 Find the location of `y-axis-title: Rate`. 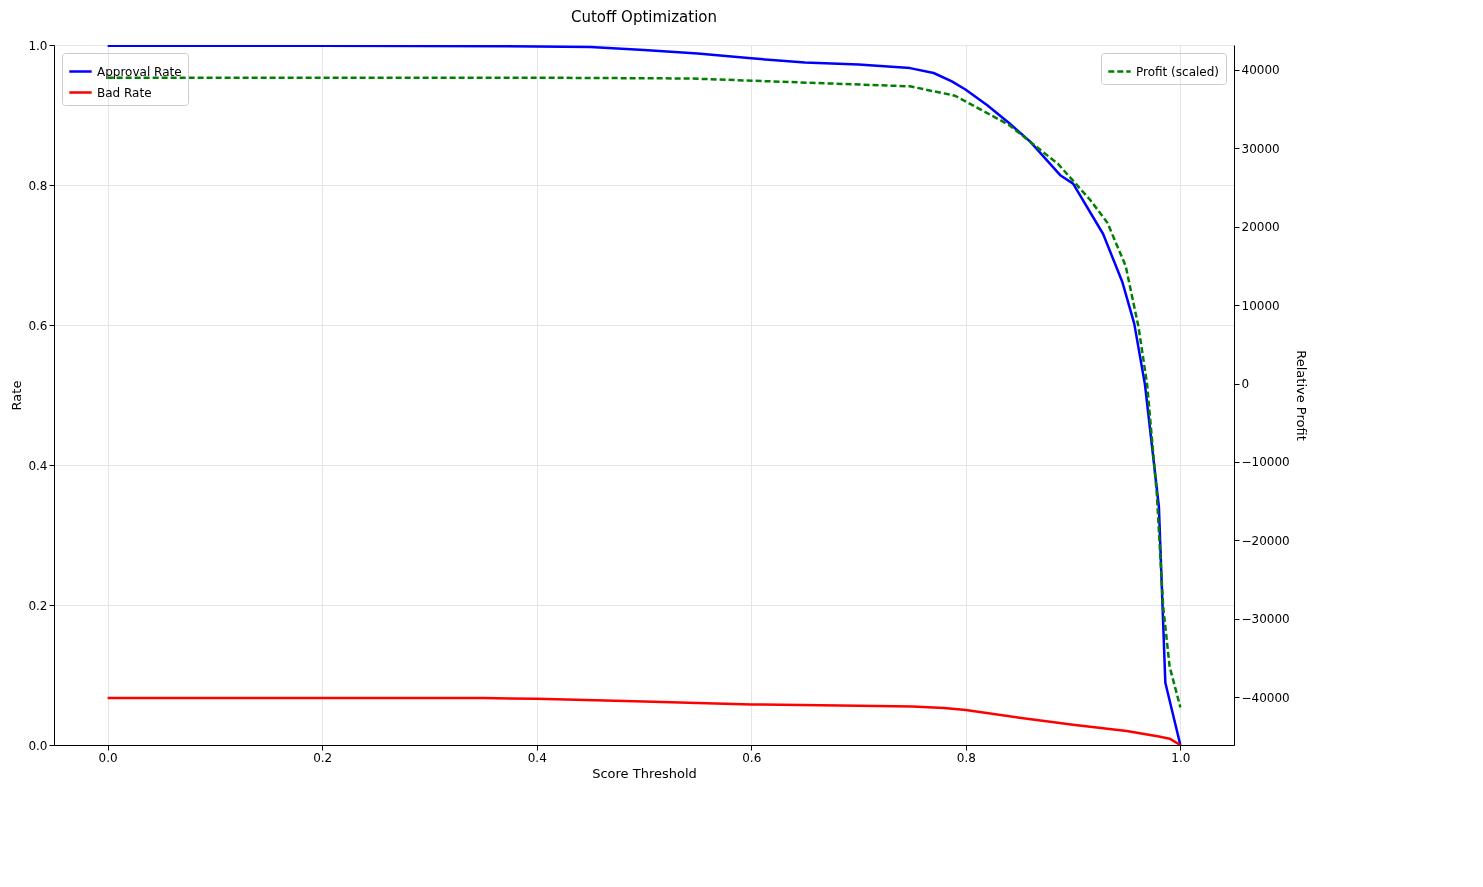

y-axis-title: Rate is located at coordinates (17, 395).